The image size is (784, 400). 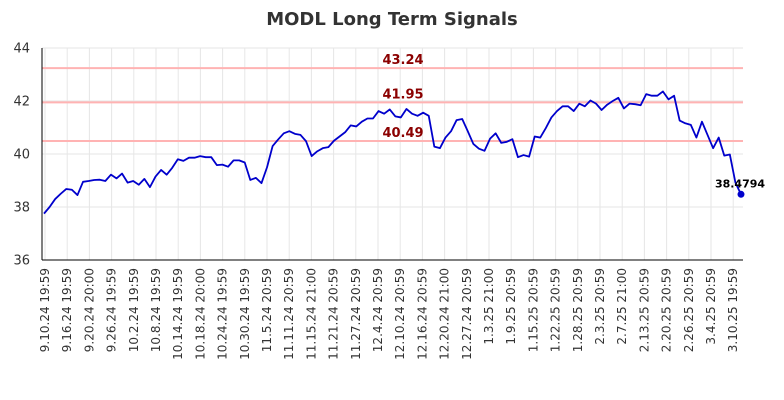 What do you see at coordinates (45, 310) in the screenshot?
I see `x-tick-label: 9.10.24 19:59` at bounding box center [45, 310].